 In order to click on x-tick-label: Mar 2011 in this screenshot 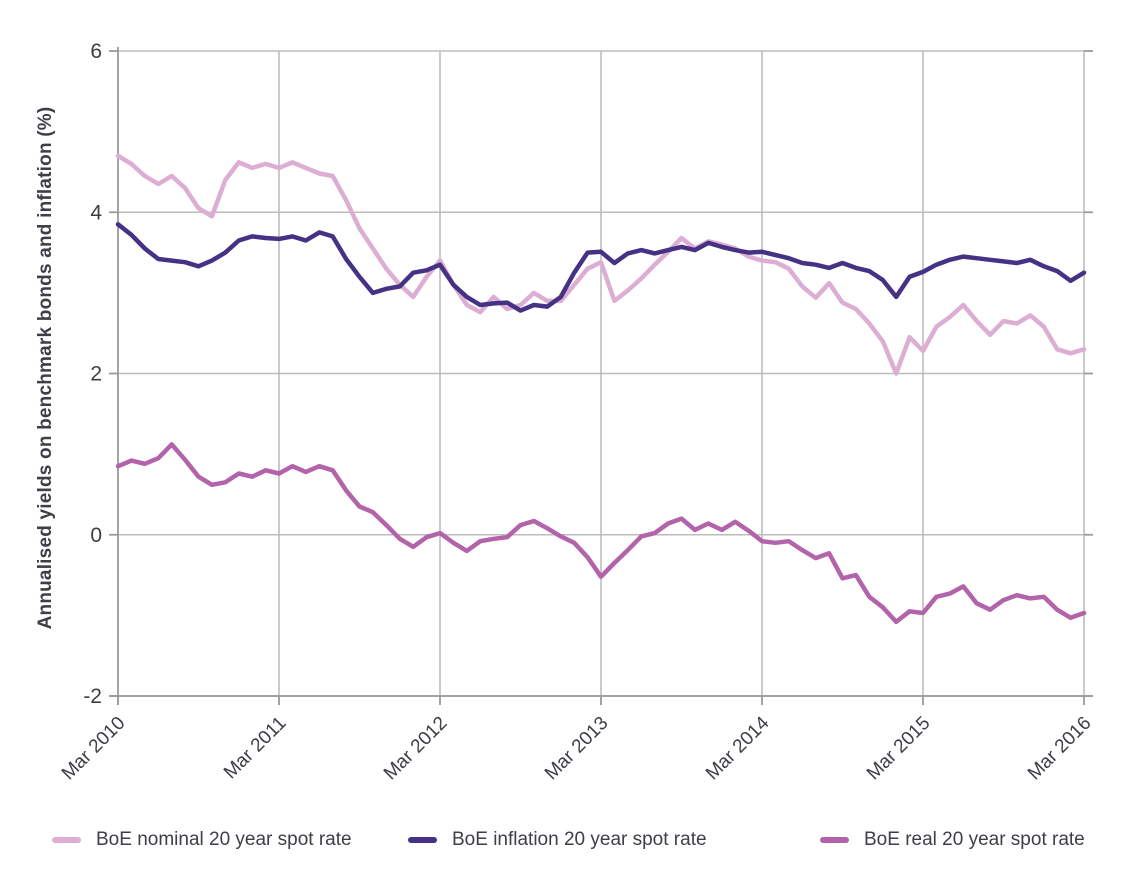, I will do `click(255, 748)`.